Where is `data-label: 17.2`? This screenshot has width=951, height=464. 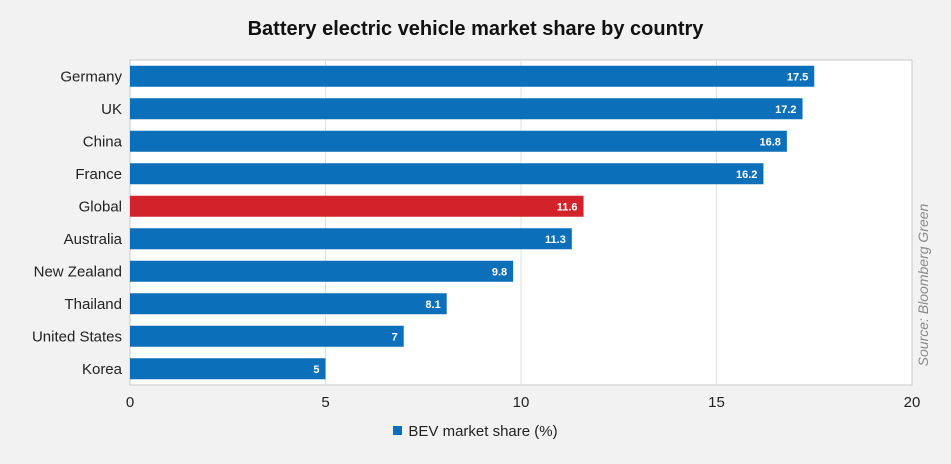 data-label: 17.2 is located at coordinates (785, 110).